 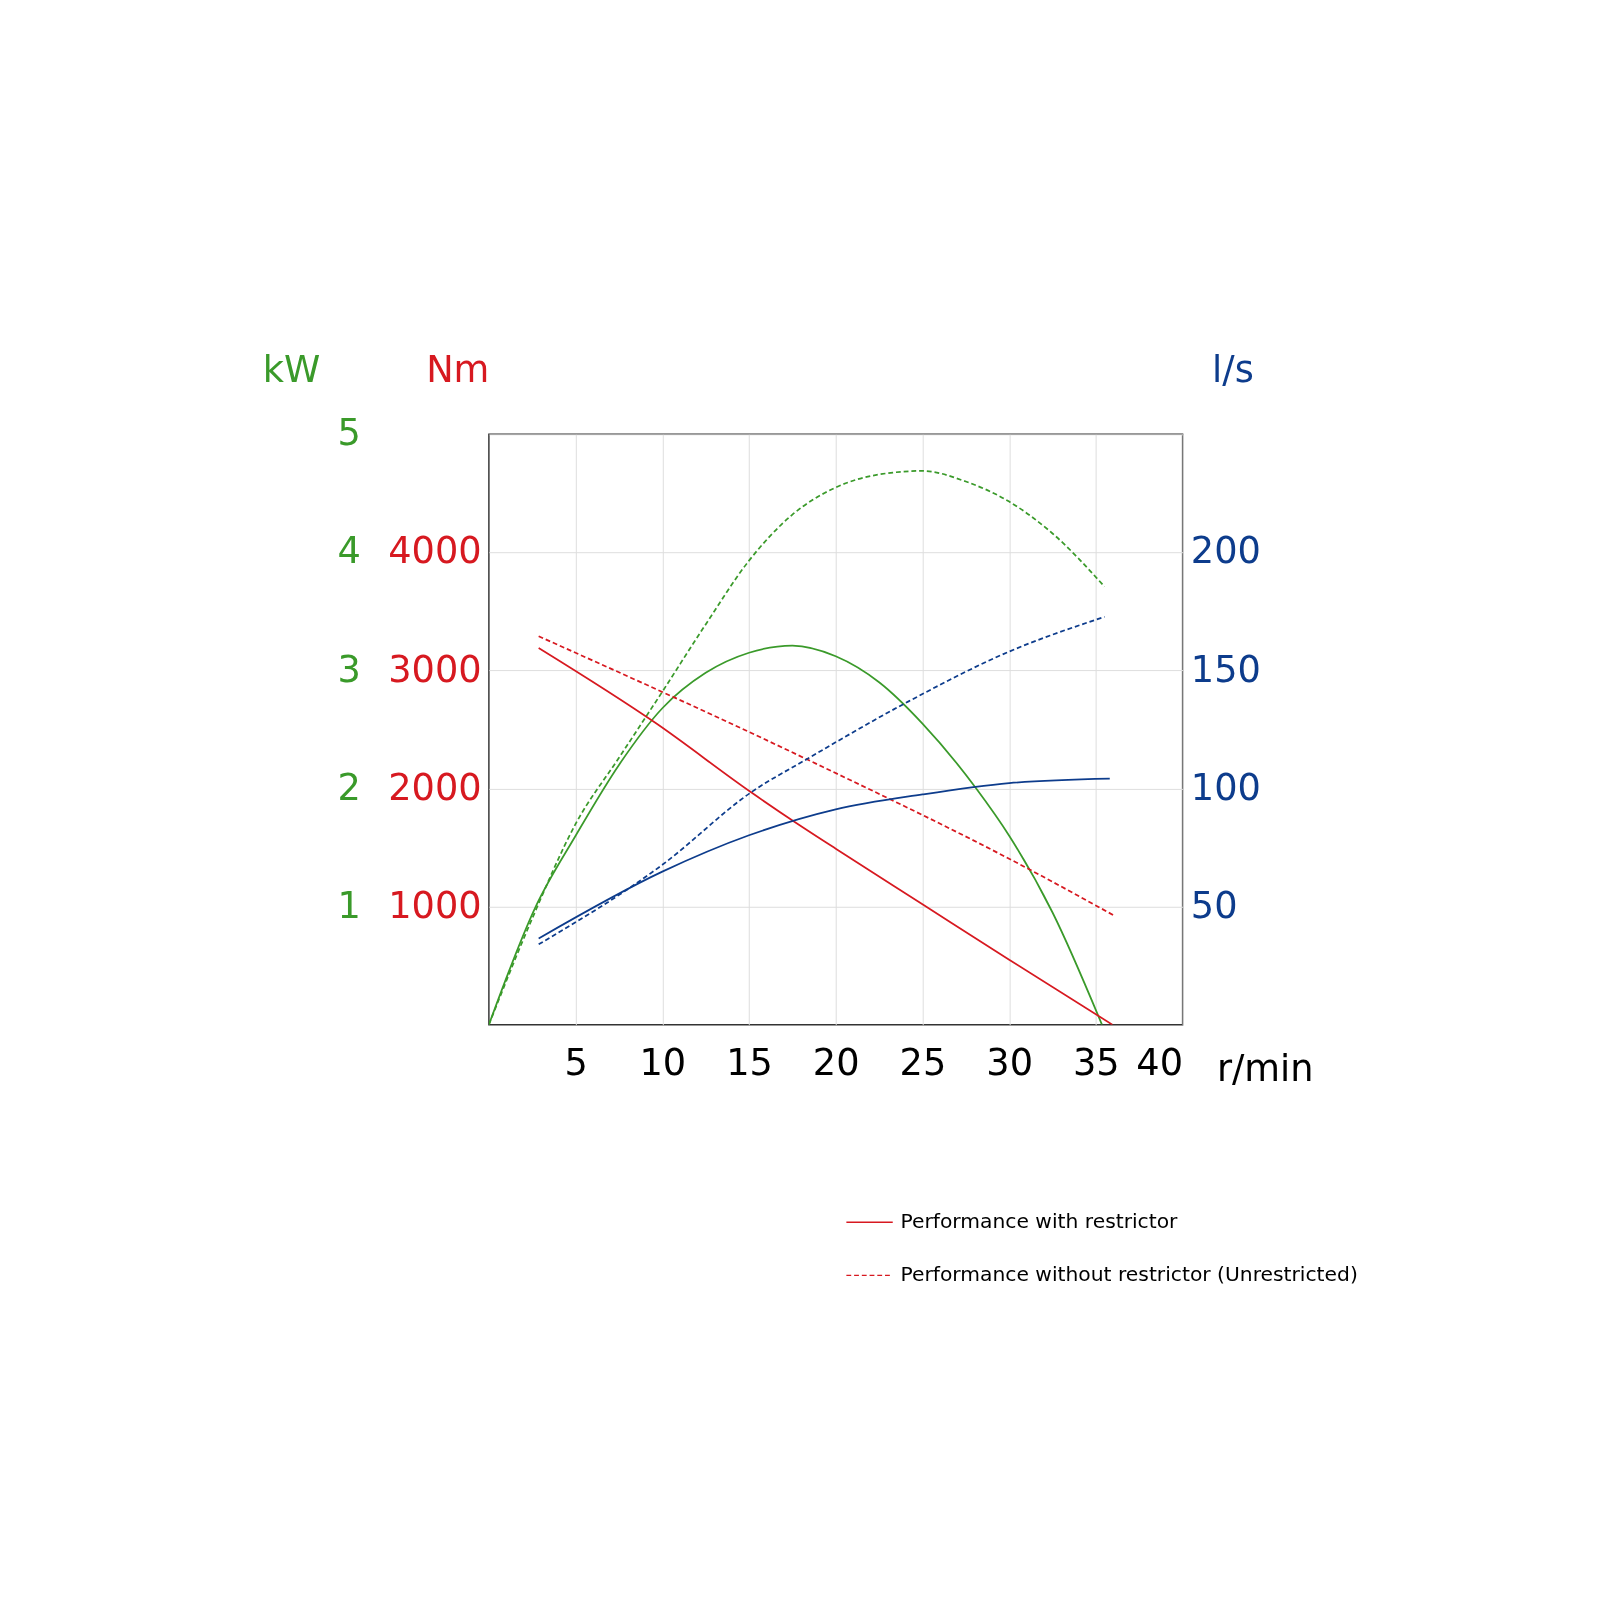 What do you see at coordinates (1096, 1063) in the screenshot?
I see `x-tick-label: 35` at bounding box center [1096, 1063].